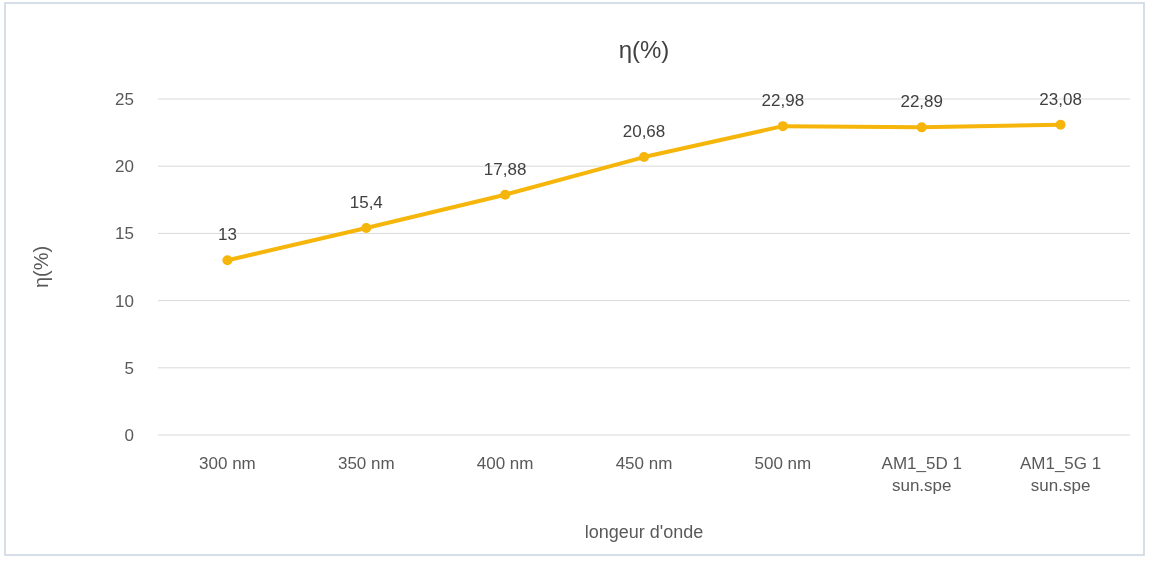 The image size is (1150, 561). What do you see at coordinates (644, 49) in the screenshot?
I see `chart-title: η(%)` at bounding box center [644, 49].